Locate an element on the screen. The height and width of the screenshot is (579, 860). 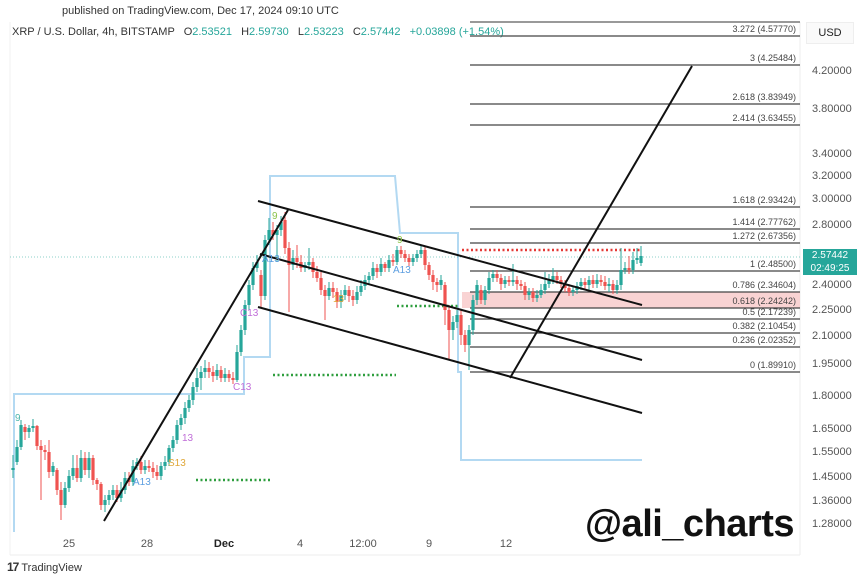
fib-level-label: 1.414 (2.77762) is located at coordinates (764, 222).